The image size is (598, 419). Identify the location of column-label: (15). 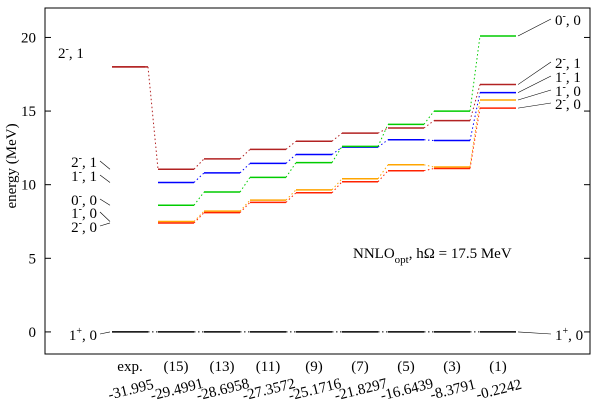
(176, 367).